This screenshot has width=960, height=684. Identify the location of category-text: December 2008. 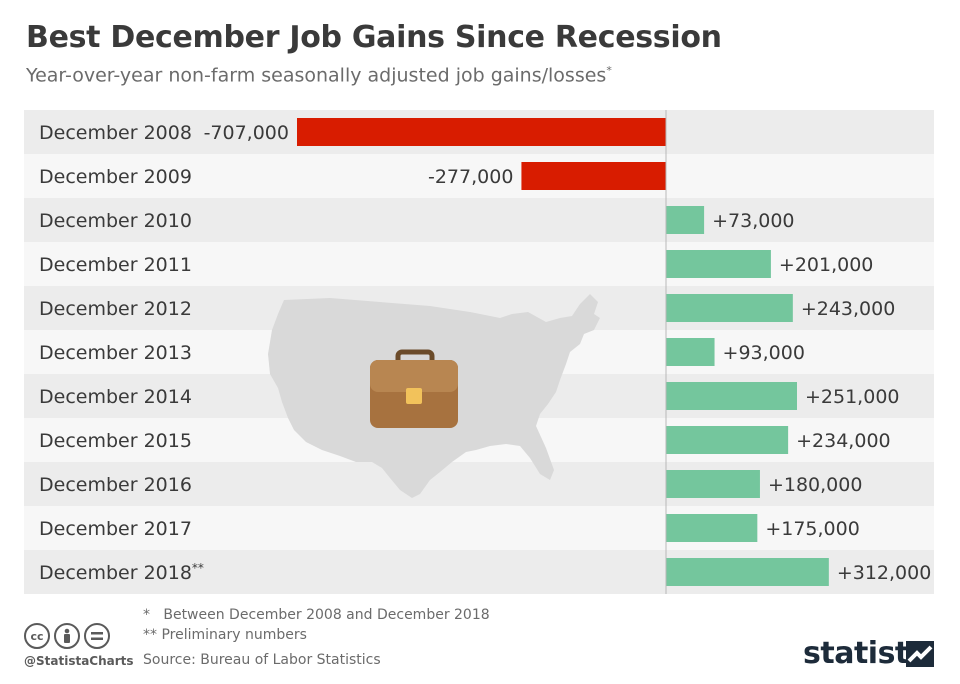
(115, 133).